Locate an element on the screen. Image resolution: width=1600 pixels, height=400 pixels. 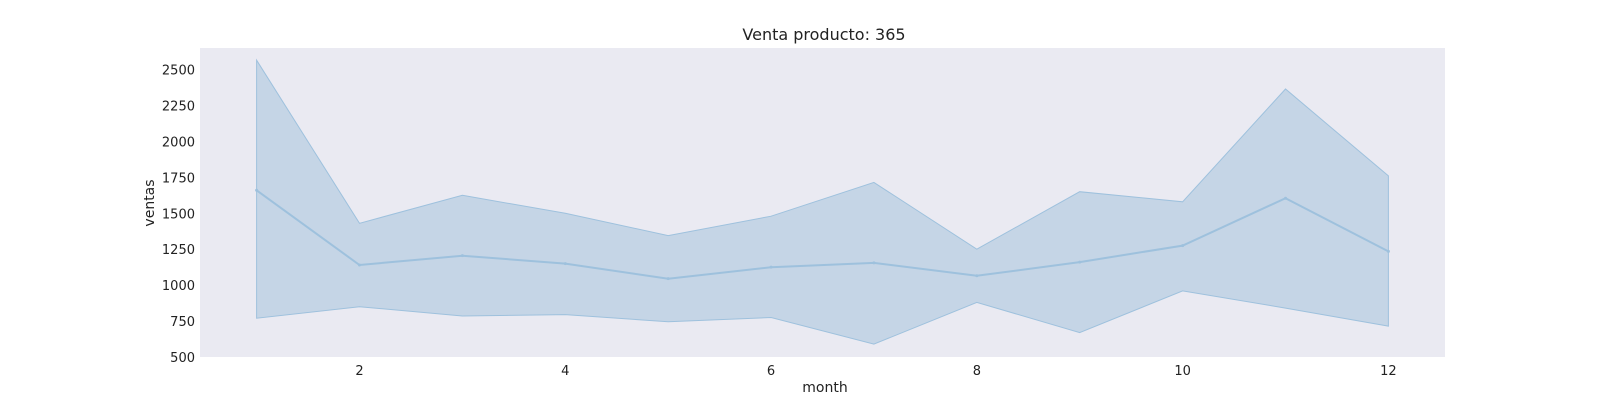
y-tick-label: 750 is located at coordinates (182, 322).